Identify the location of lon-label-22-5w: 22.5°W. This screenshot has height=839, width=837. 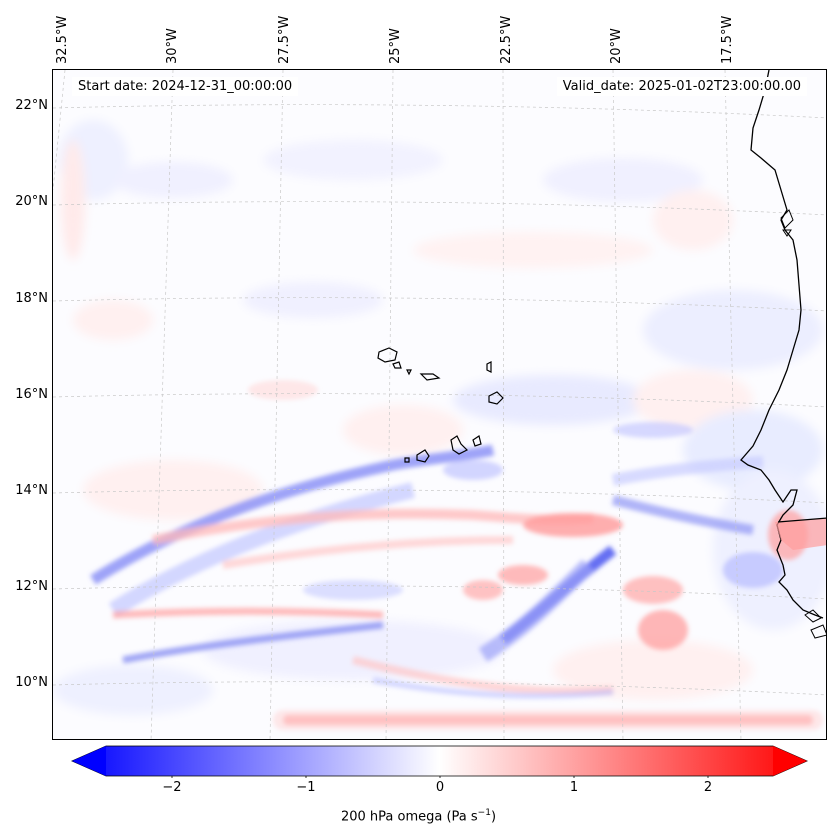
(506, 39).